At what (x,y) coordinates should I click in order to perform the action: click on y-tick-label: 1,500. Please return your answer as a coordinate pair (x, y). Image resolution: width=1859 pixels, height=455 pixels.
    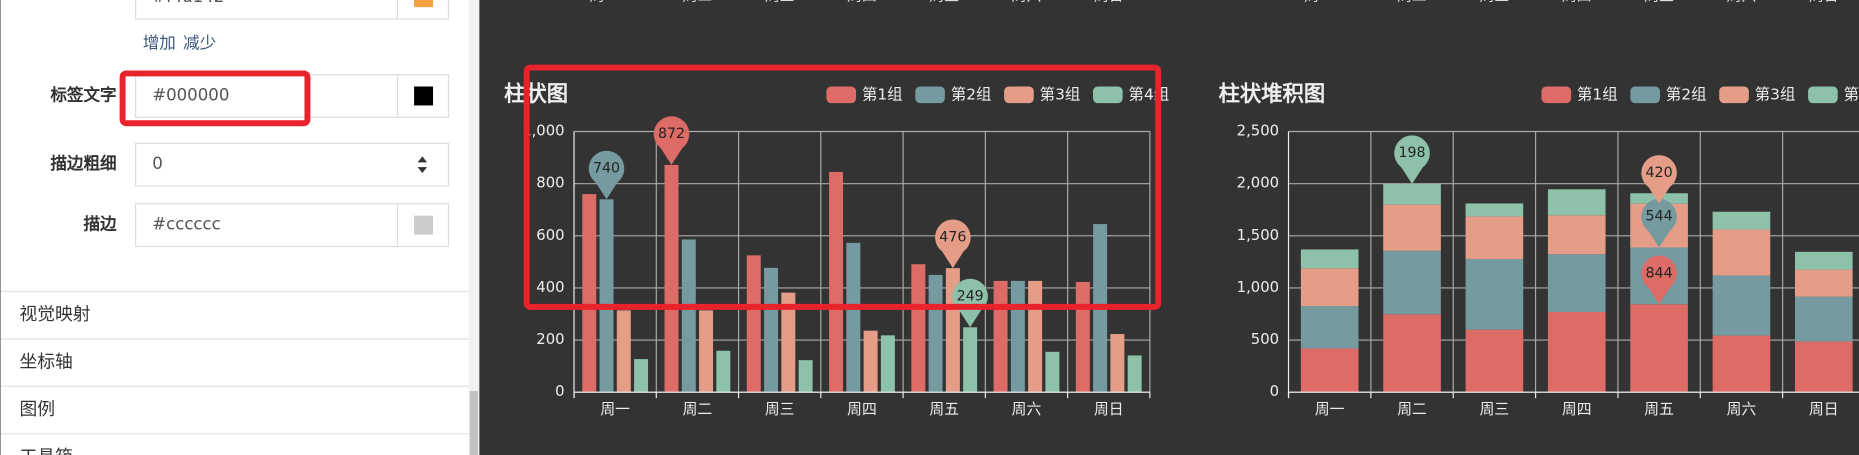
    Looking at the image, I should click on (1258, 235).